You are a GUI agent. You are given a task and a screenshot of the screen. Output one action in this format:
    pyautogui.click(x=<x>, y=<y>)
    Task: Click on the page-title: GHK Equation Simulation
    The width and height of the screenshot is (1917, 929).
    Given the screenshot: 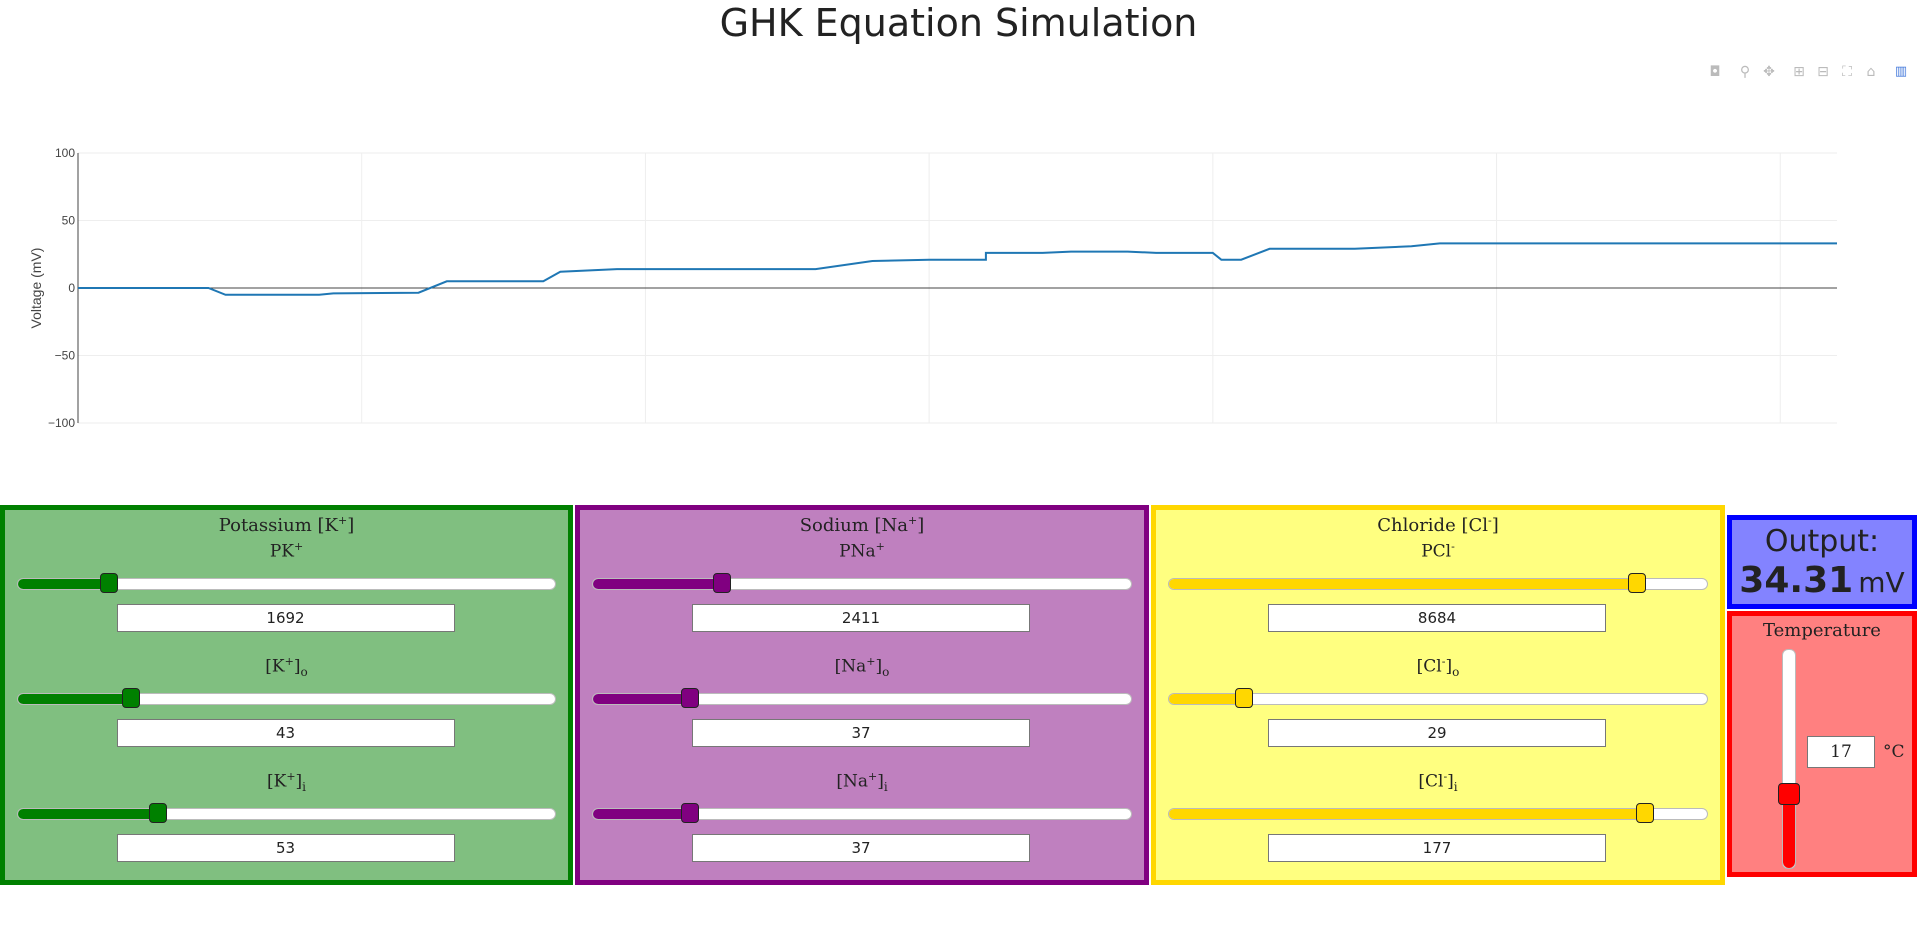 What is the action you would take?
    pyautogui.click(x=958, y=23)
    